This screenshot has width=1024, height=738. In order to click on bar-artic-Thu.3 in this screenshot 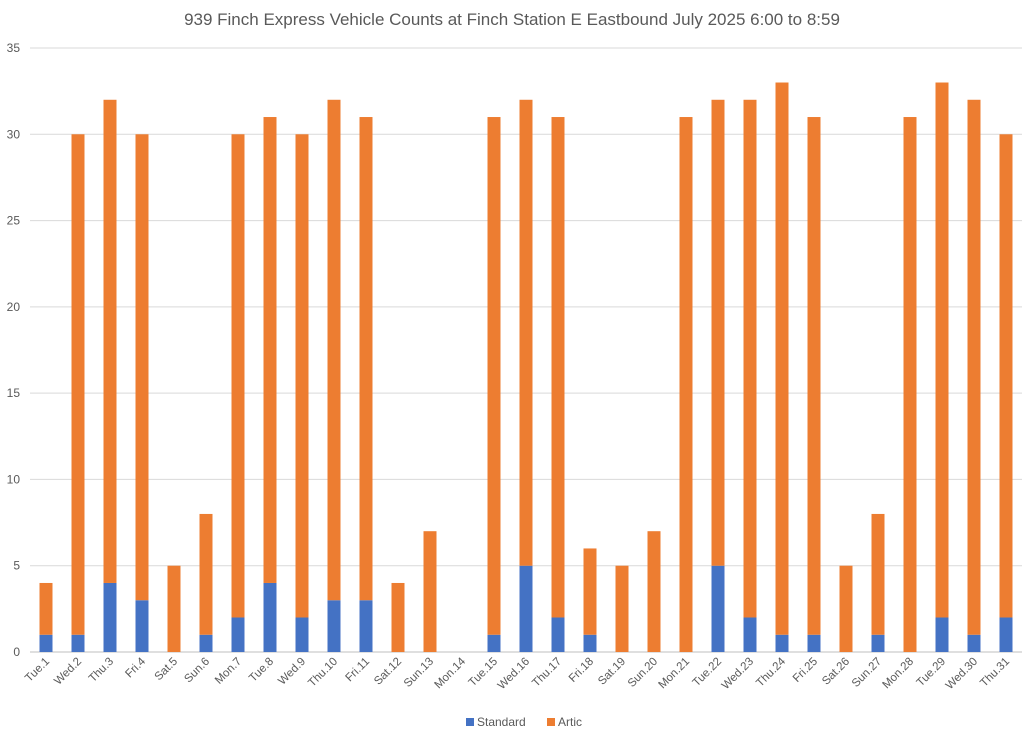, I will do `click(110, 341)`.